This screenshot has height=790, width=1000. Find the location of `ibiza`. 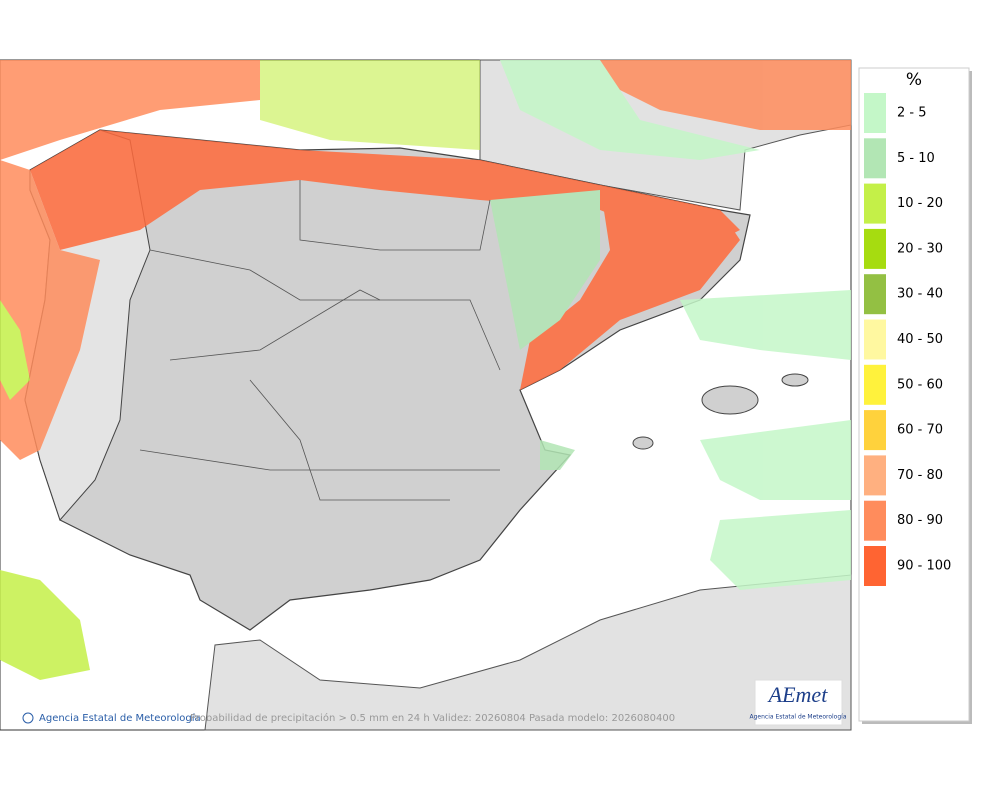

ibiza is located at coordinates (643, 443).